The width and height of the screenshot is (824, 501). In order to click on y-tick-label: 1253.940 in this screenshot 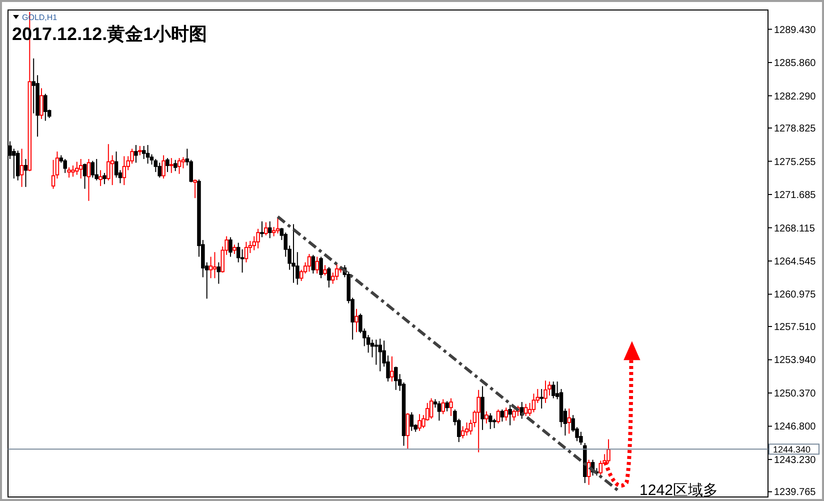, I will do `click(795, 360)`.